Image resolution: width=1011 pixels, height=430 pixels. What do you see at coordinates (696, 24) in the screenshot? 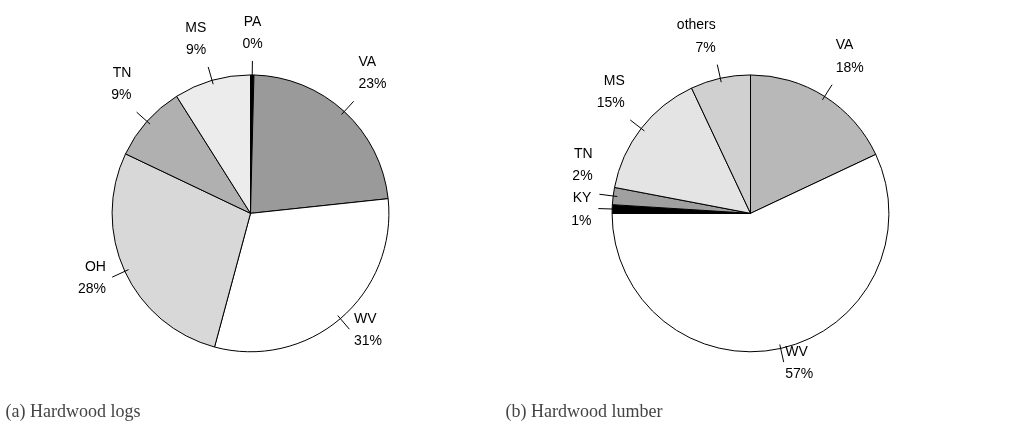
I see `slice-label: others` at bounding box center [696, 24].